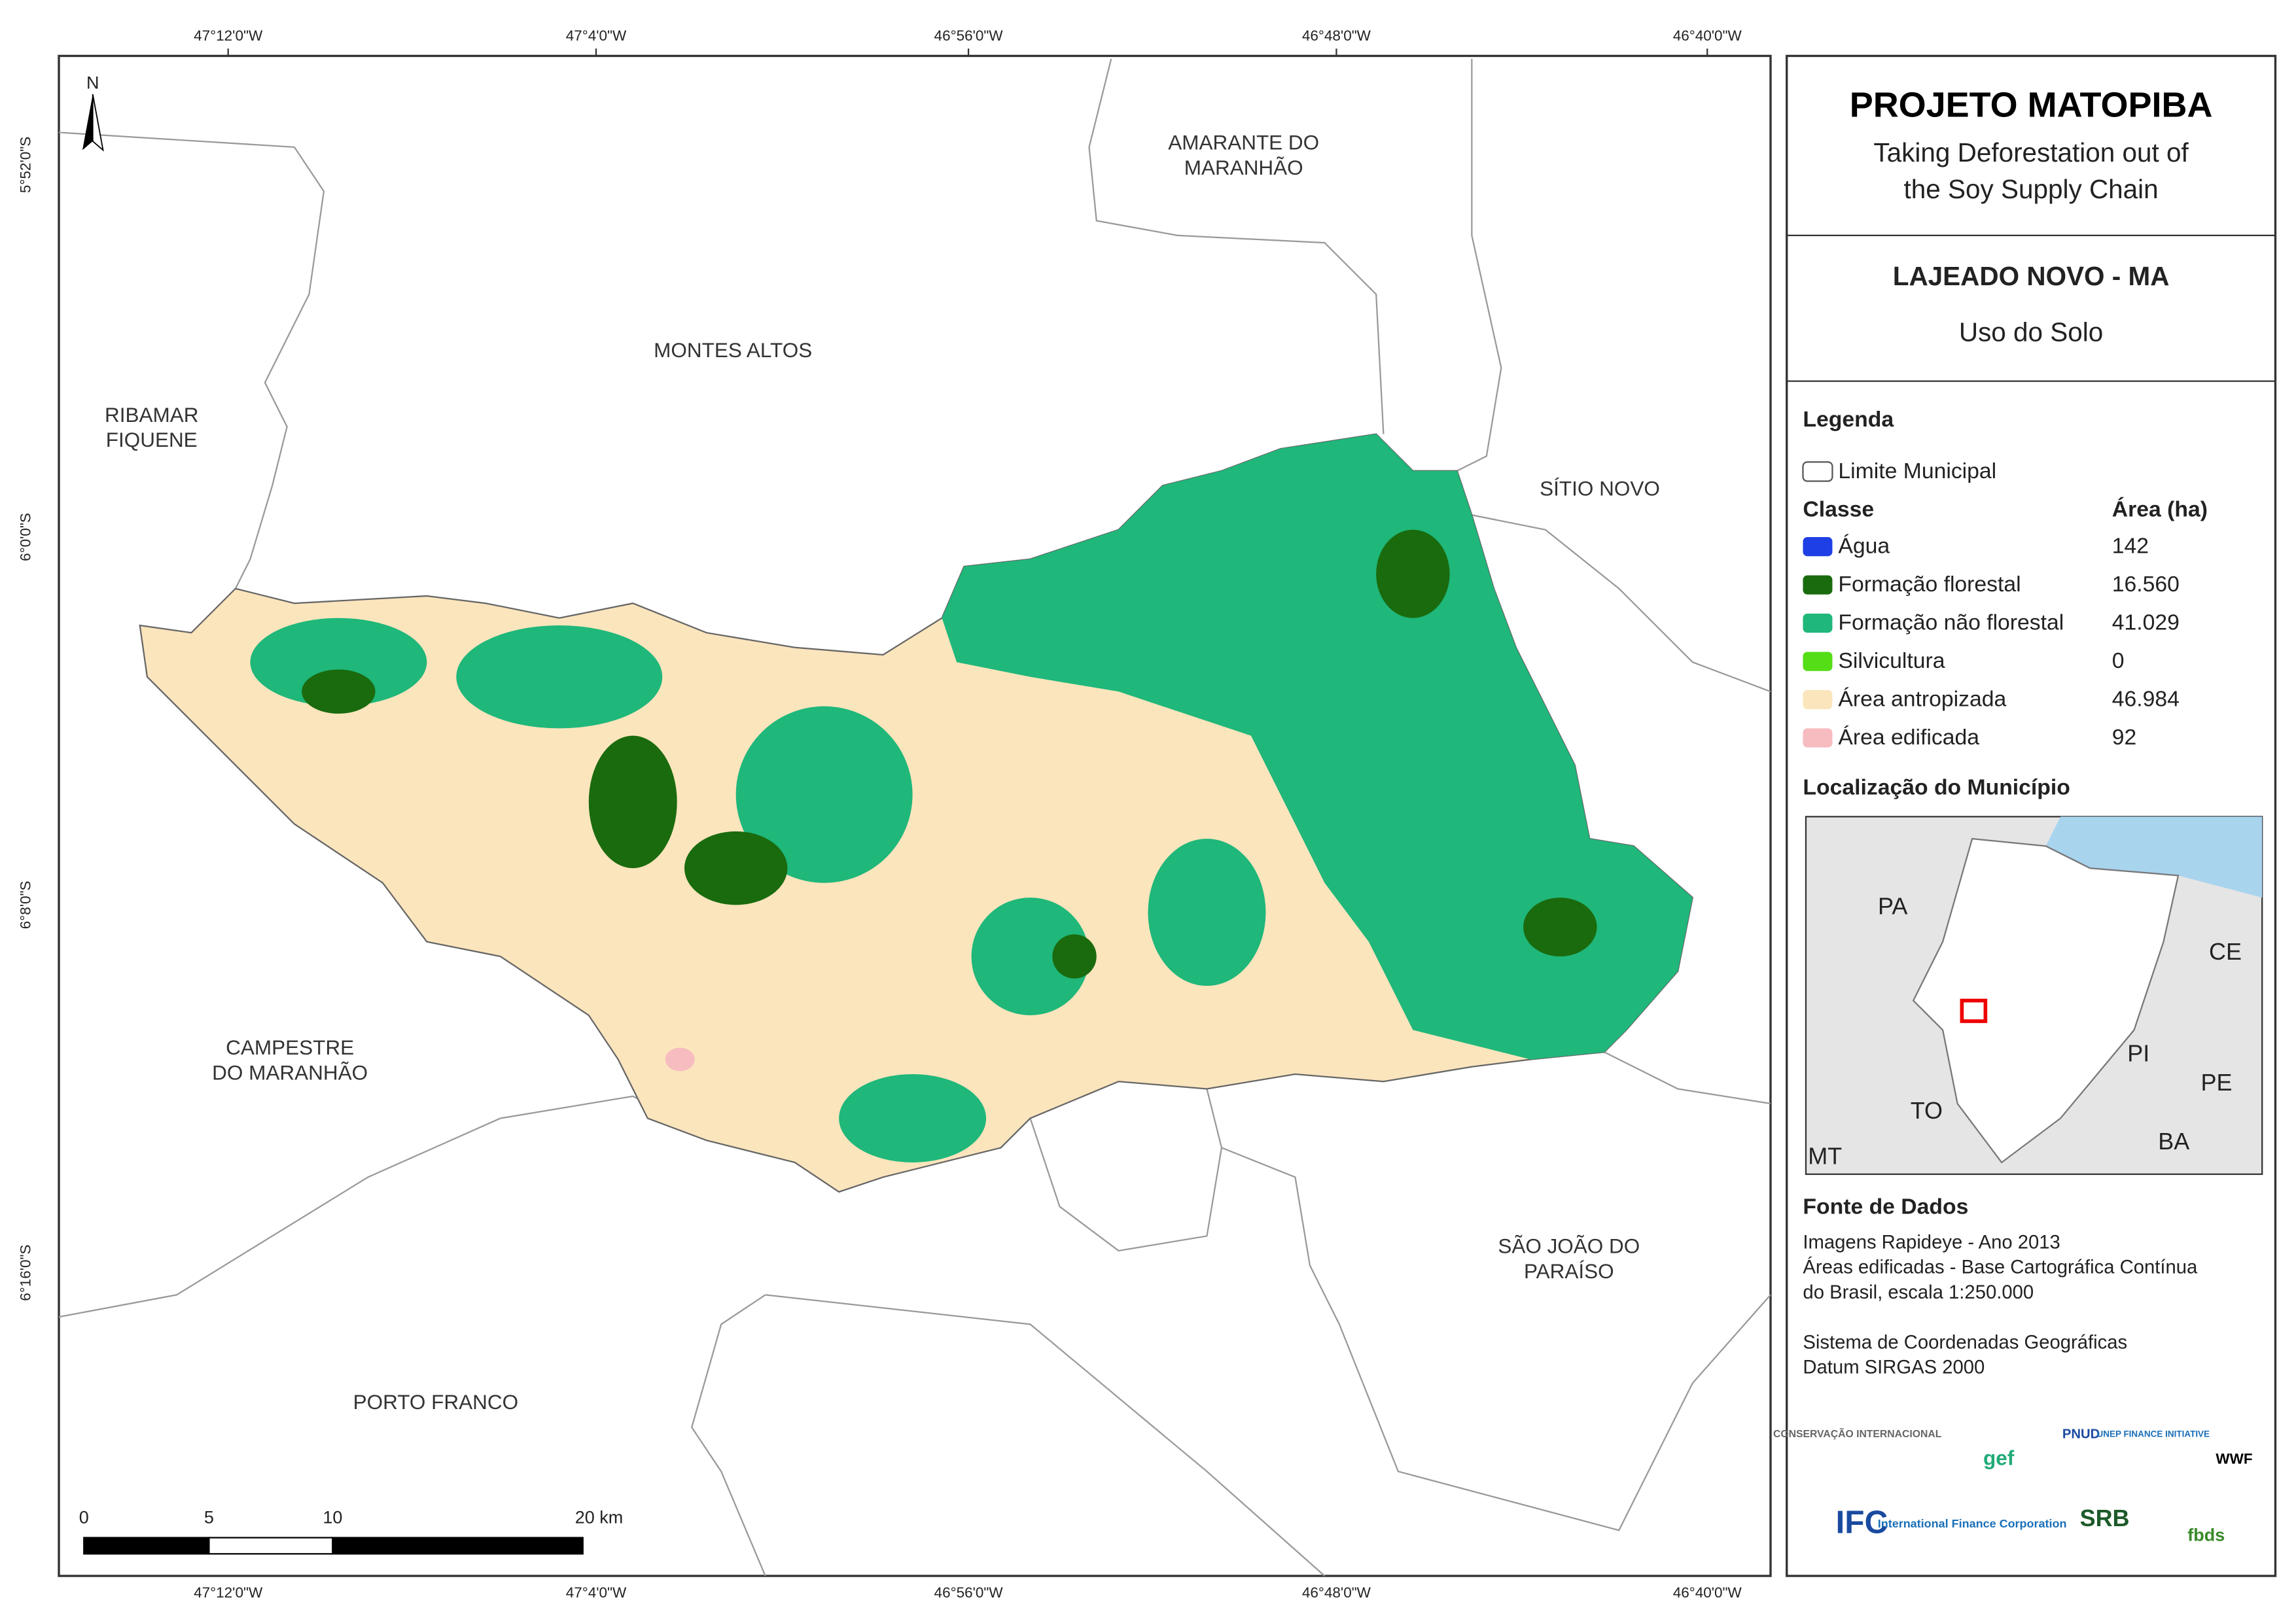 This screenshot has width=2296, height=1623. Describe the element at coordinates (1918, 1293) in the screenshot. I see `source-line: do Brasil, escala 1:250.000` at that location.